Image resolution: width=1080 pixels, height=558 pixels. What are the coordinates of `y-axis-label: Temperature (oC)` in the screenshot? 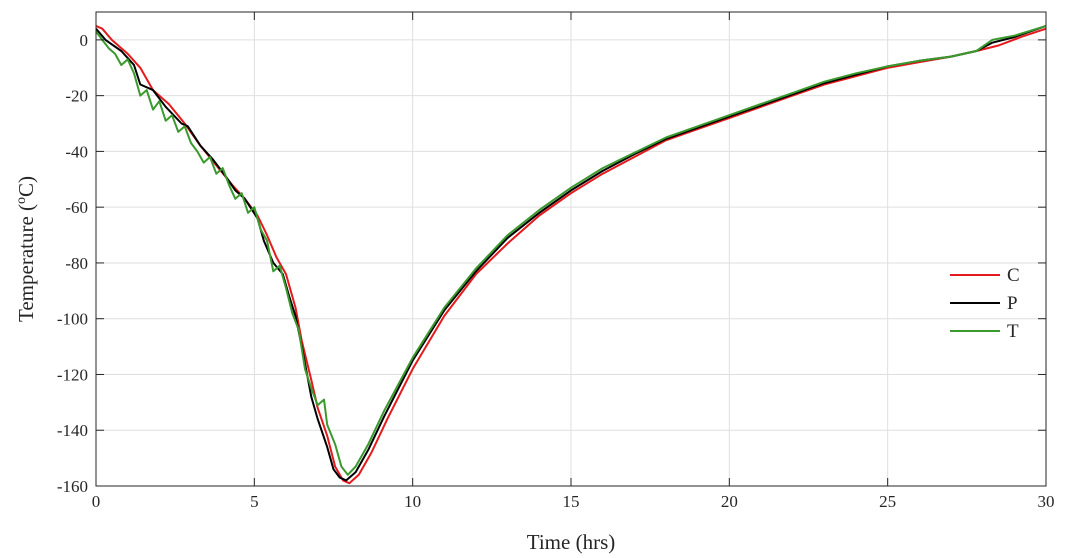 It's located at (26, 249).